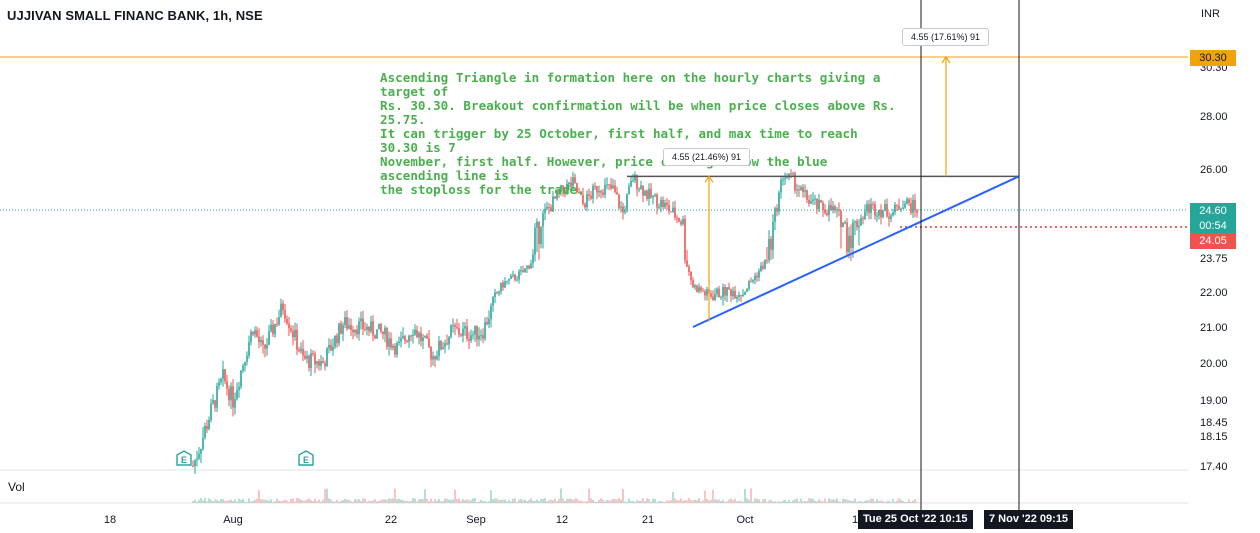  Describe the element at coordinates (1029, 519) in the screenshot. I see `crosshair-time-tag-right: 7 Nov '22 09:15` at that location.